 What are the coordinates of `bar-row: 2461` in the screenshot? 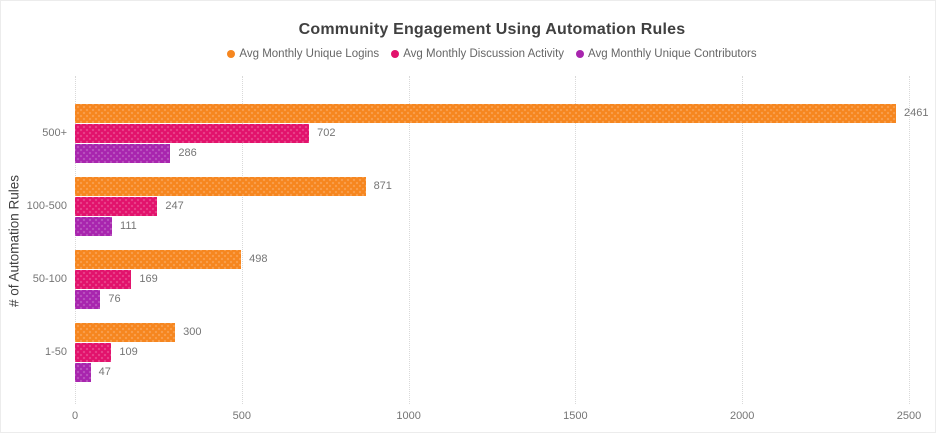 It's located at (501, 113).